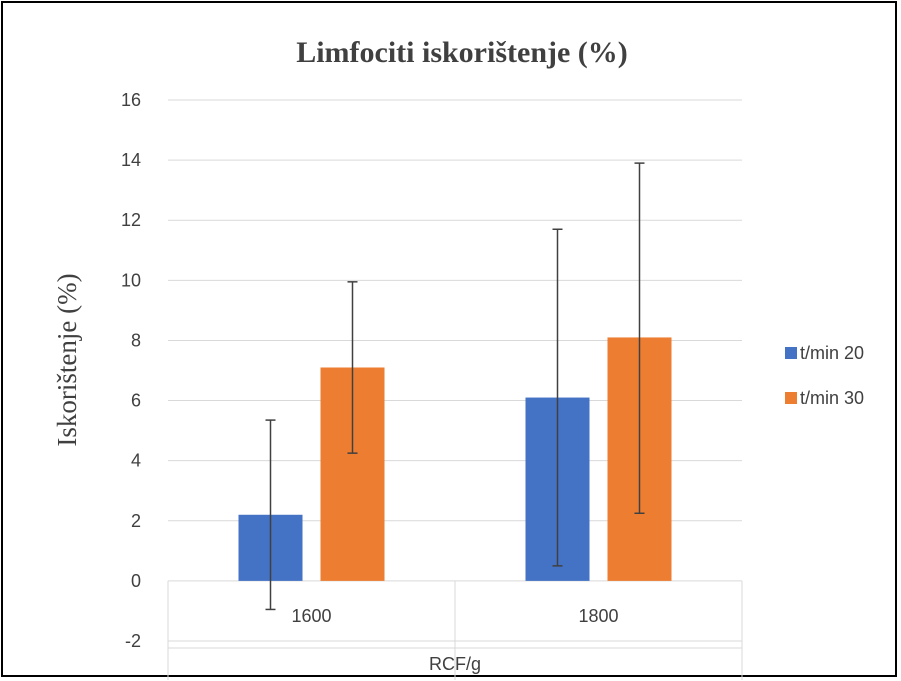 This screenshot has height=681, width=901. Describe the element at coordinates (131, 100) in the screenshot. I see `y-tick-label: 16` at that location.